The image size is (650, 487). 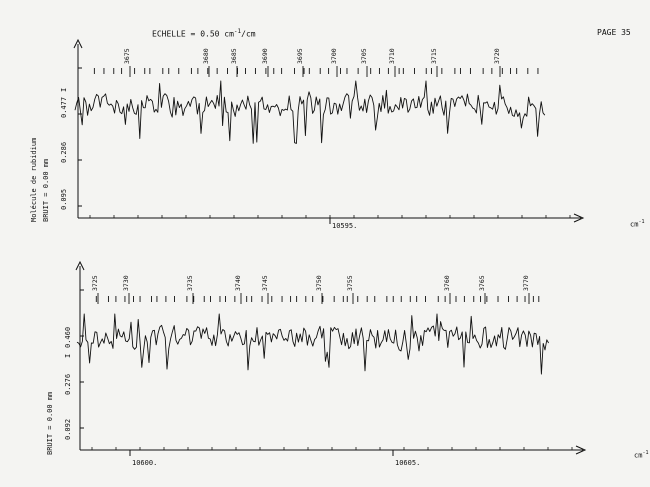 What do you see at coordinates (319, 283) in the screenshot?
I see `line-position-label: 3750` at bounding box center [319, 283].